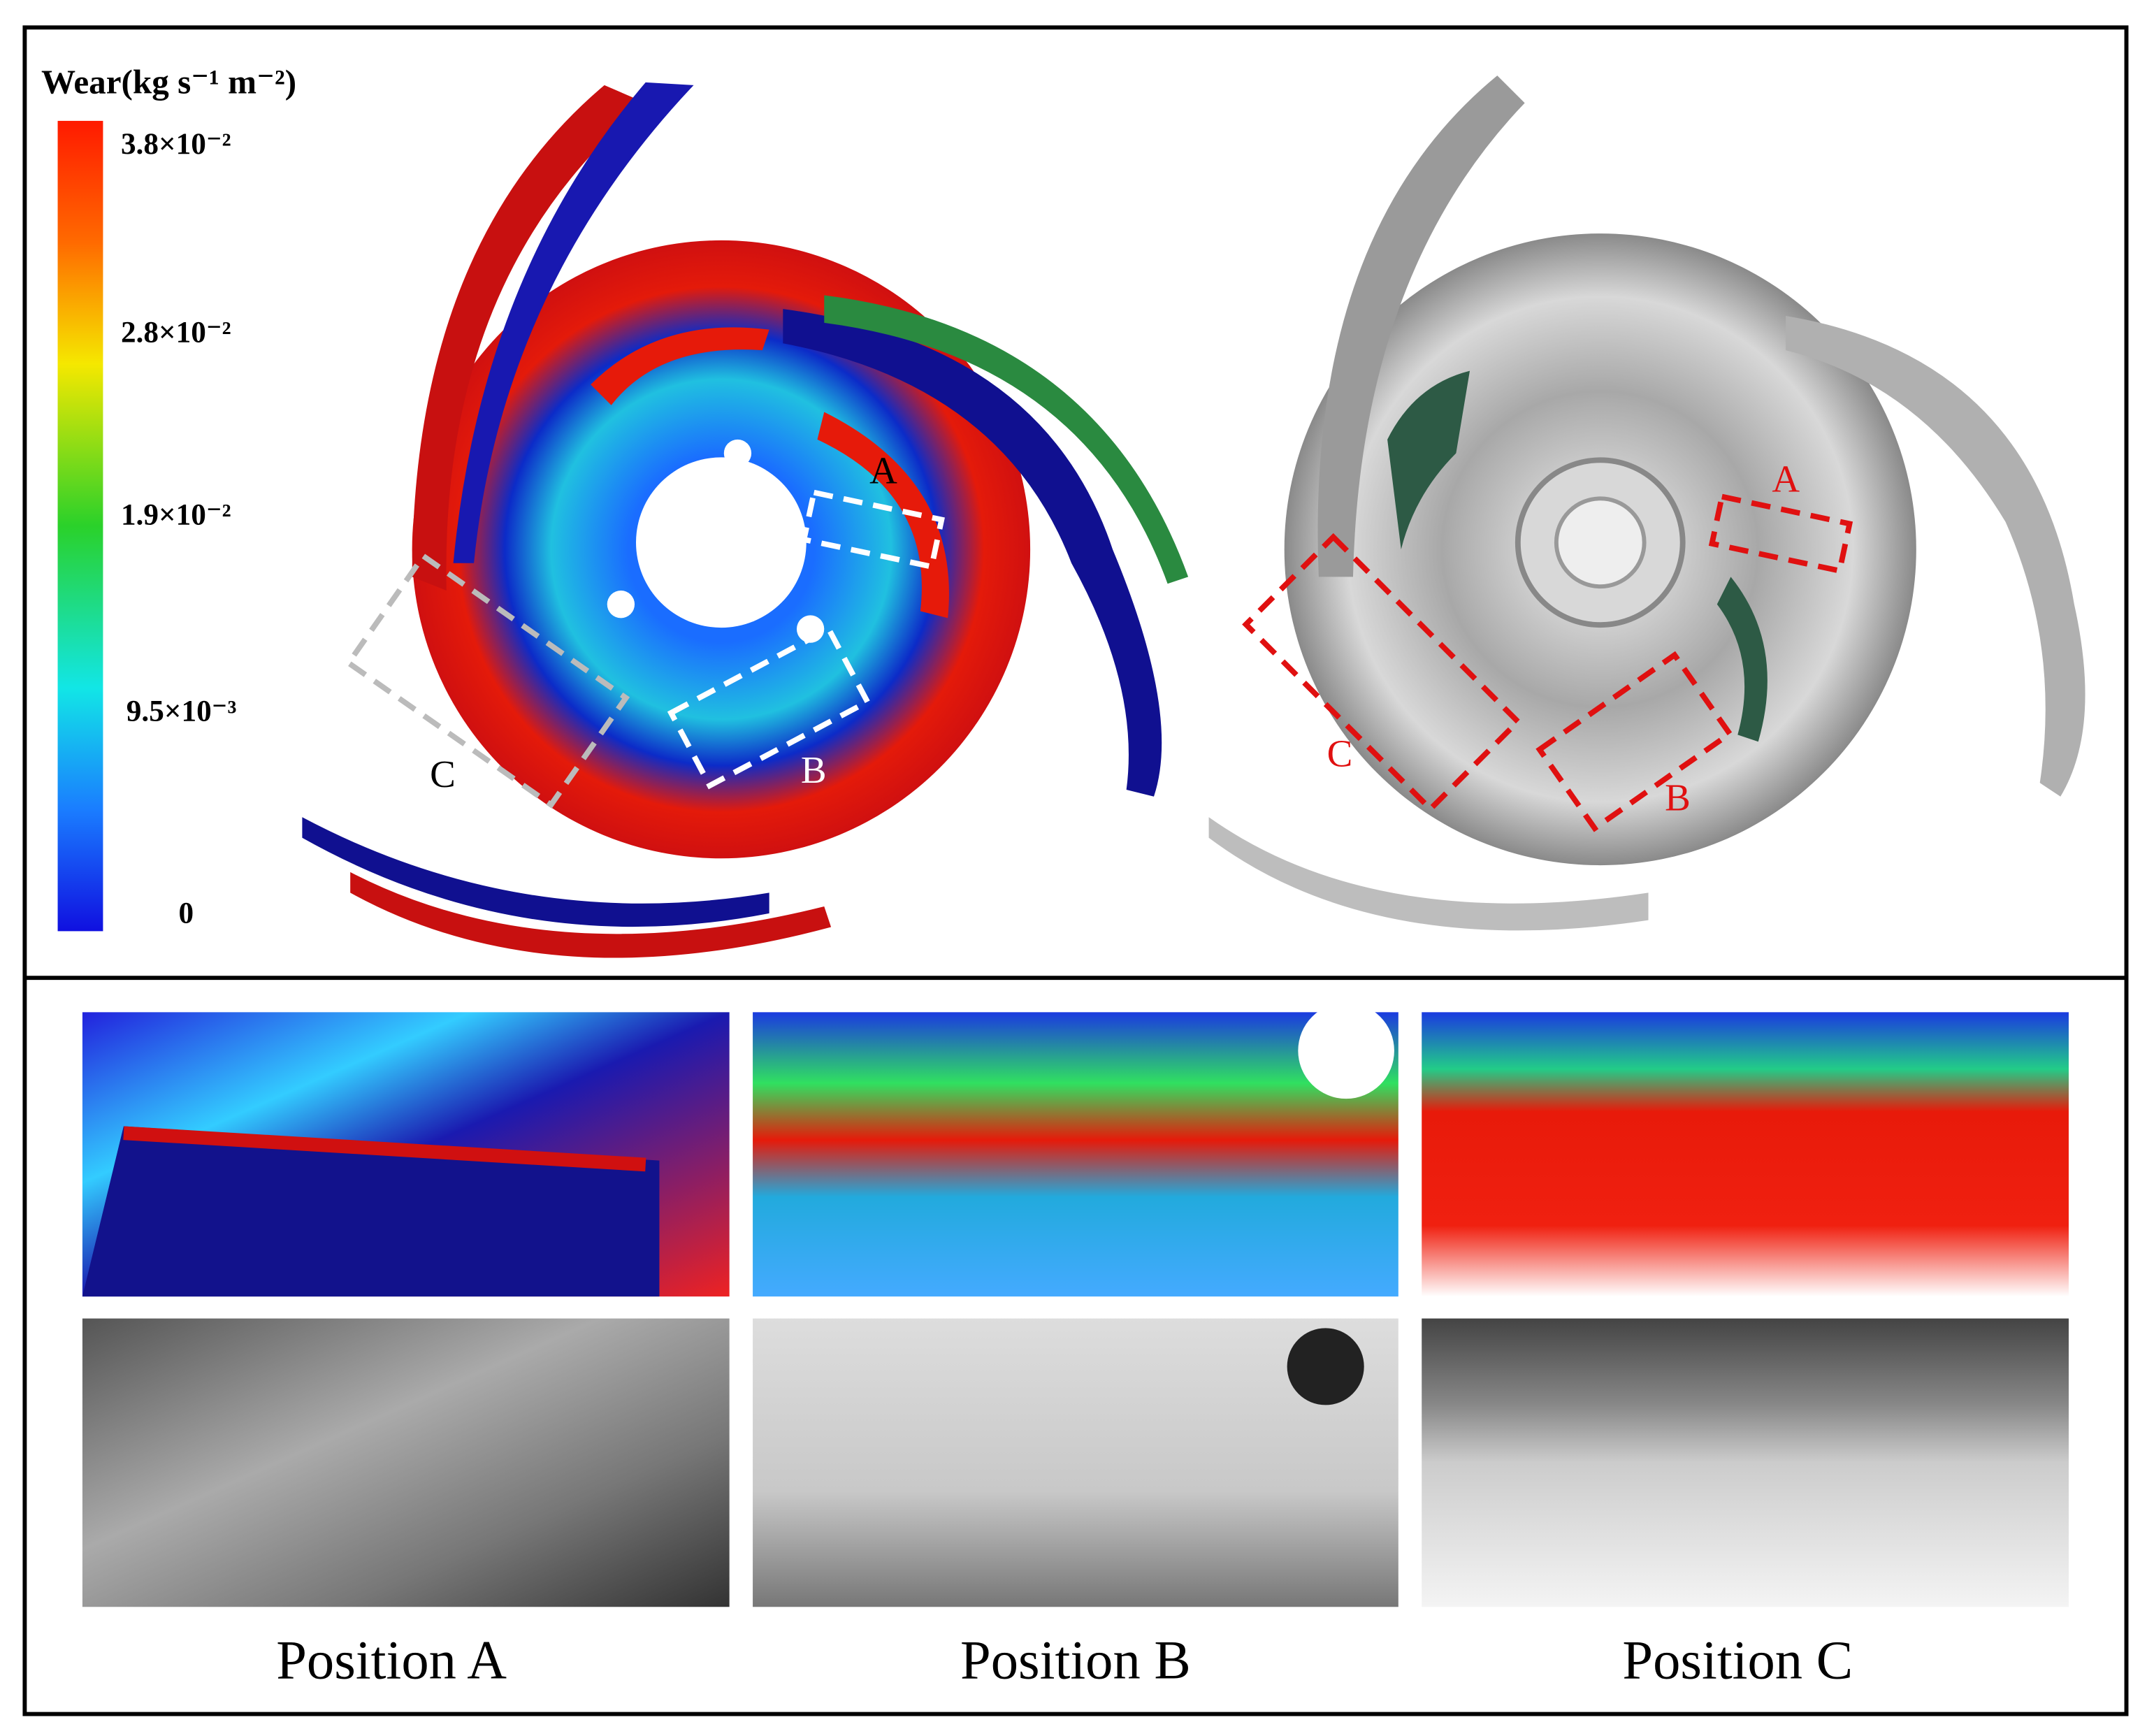 The height and width of the screenshot is (1736, 2147). I want to click on colorbar, so click(80, 526).